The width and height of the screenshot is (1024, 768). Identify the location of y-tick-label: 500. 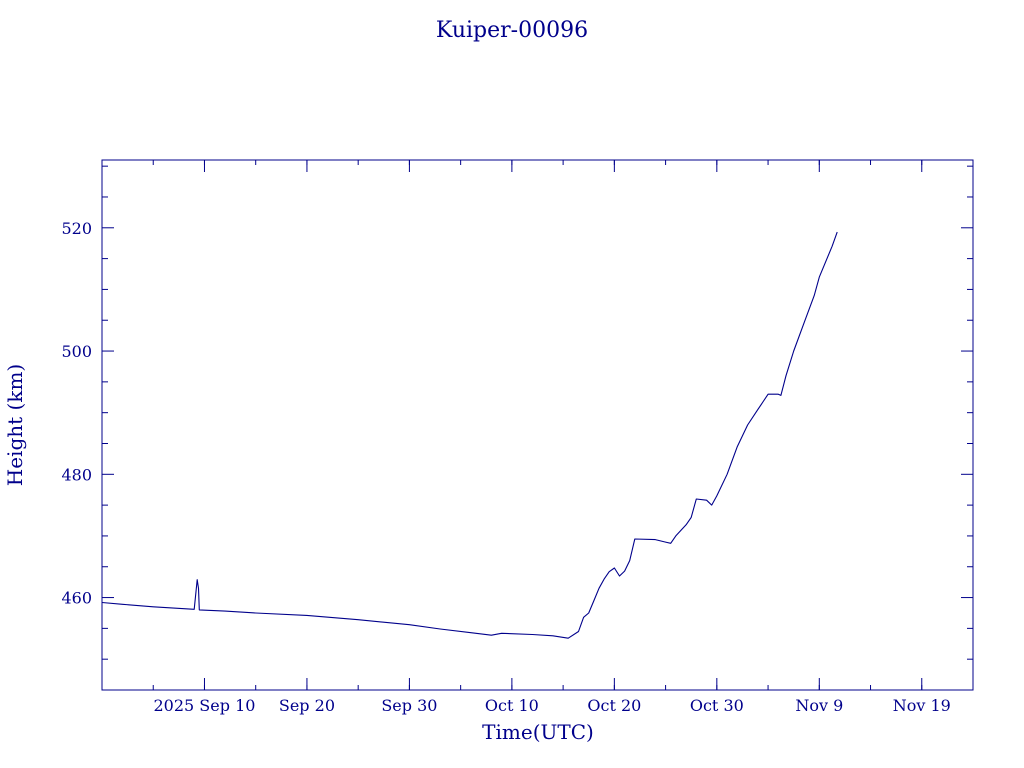
(76, 351).